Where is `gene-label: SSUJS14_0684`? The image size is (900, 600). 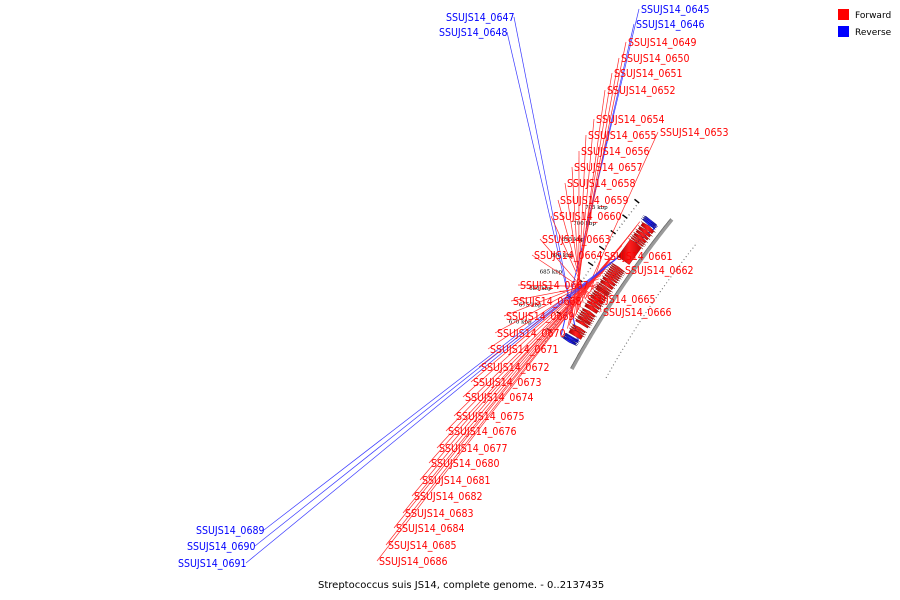 gene-label: SSUJS14_0684 is located at coordinates (430, 529).